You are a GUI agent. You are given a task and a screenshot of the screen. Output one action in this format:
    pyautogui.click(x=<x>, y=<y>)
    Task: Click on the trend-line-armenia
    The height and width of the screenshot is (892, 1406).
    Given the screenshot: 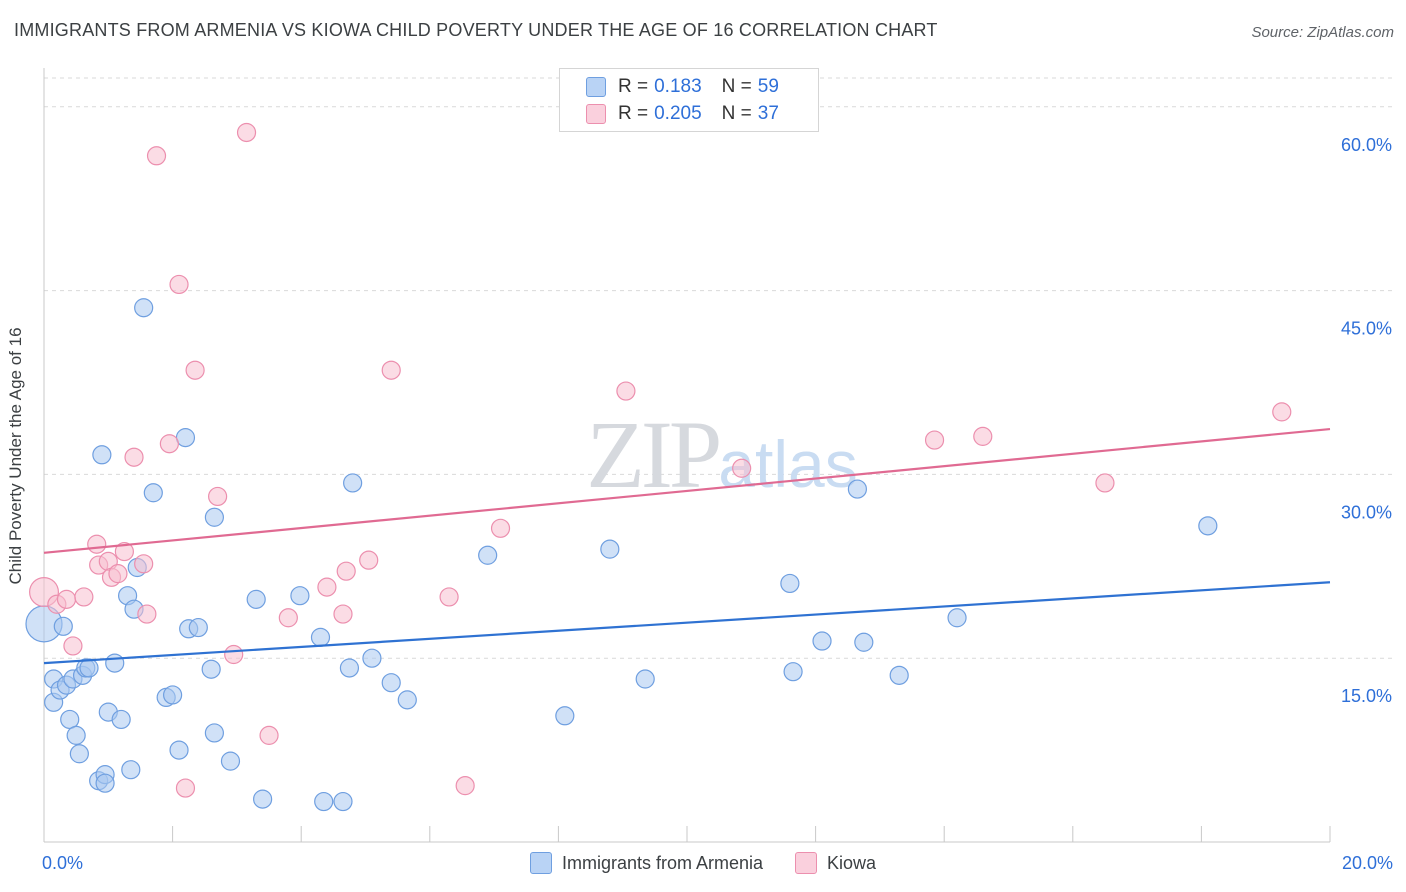 What is the action you would take?
    pyautogui.click(x=687, y=623)
    